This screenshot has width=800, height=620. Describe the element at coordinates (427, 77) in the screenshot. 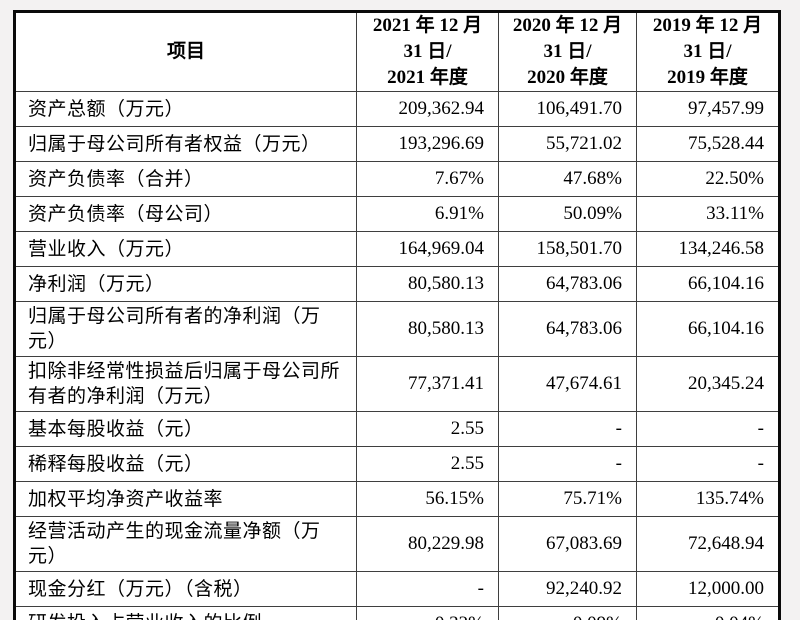

I see `header-2021-line3: 2021 年度` at that location.